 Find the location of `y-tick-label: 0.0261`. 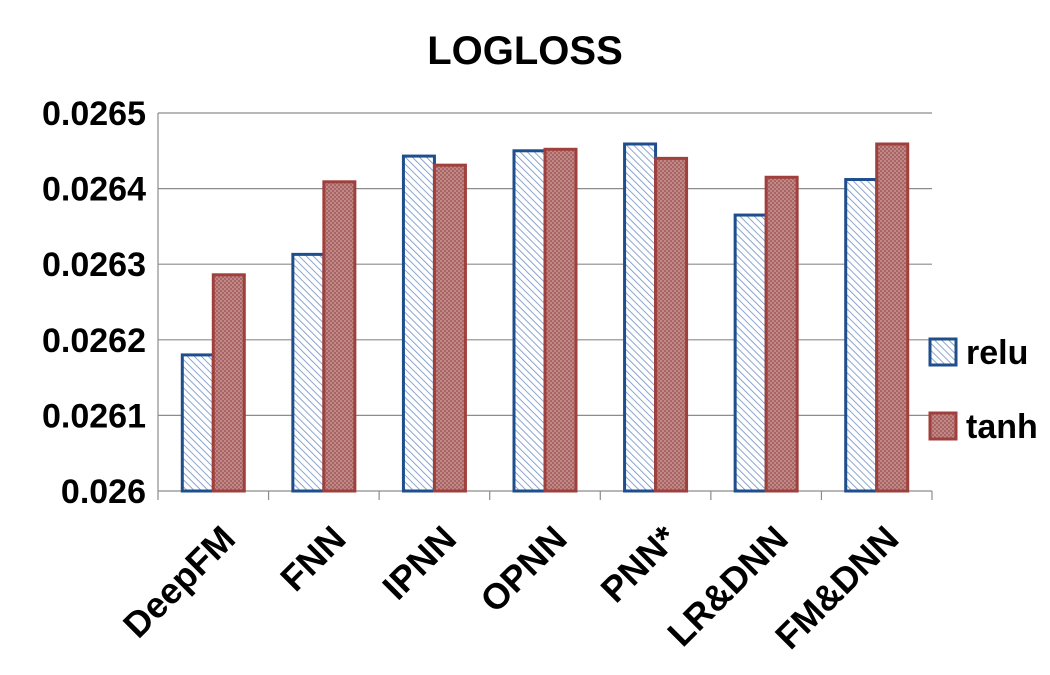

y-tick-label: 0.0261 is located at coordinates (94, 416).